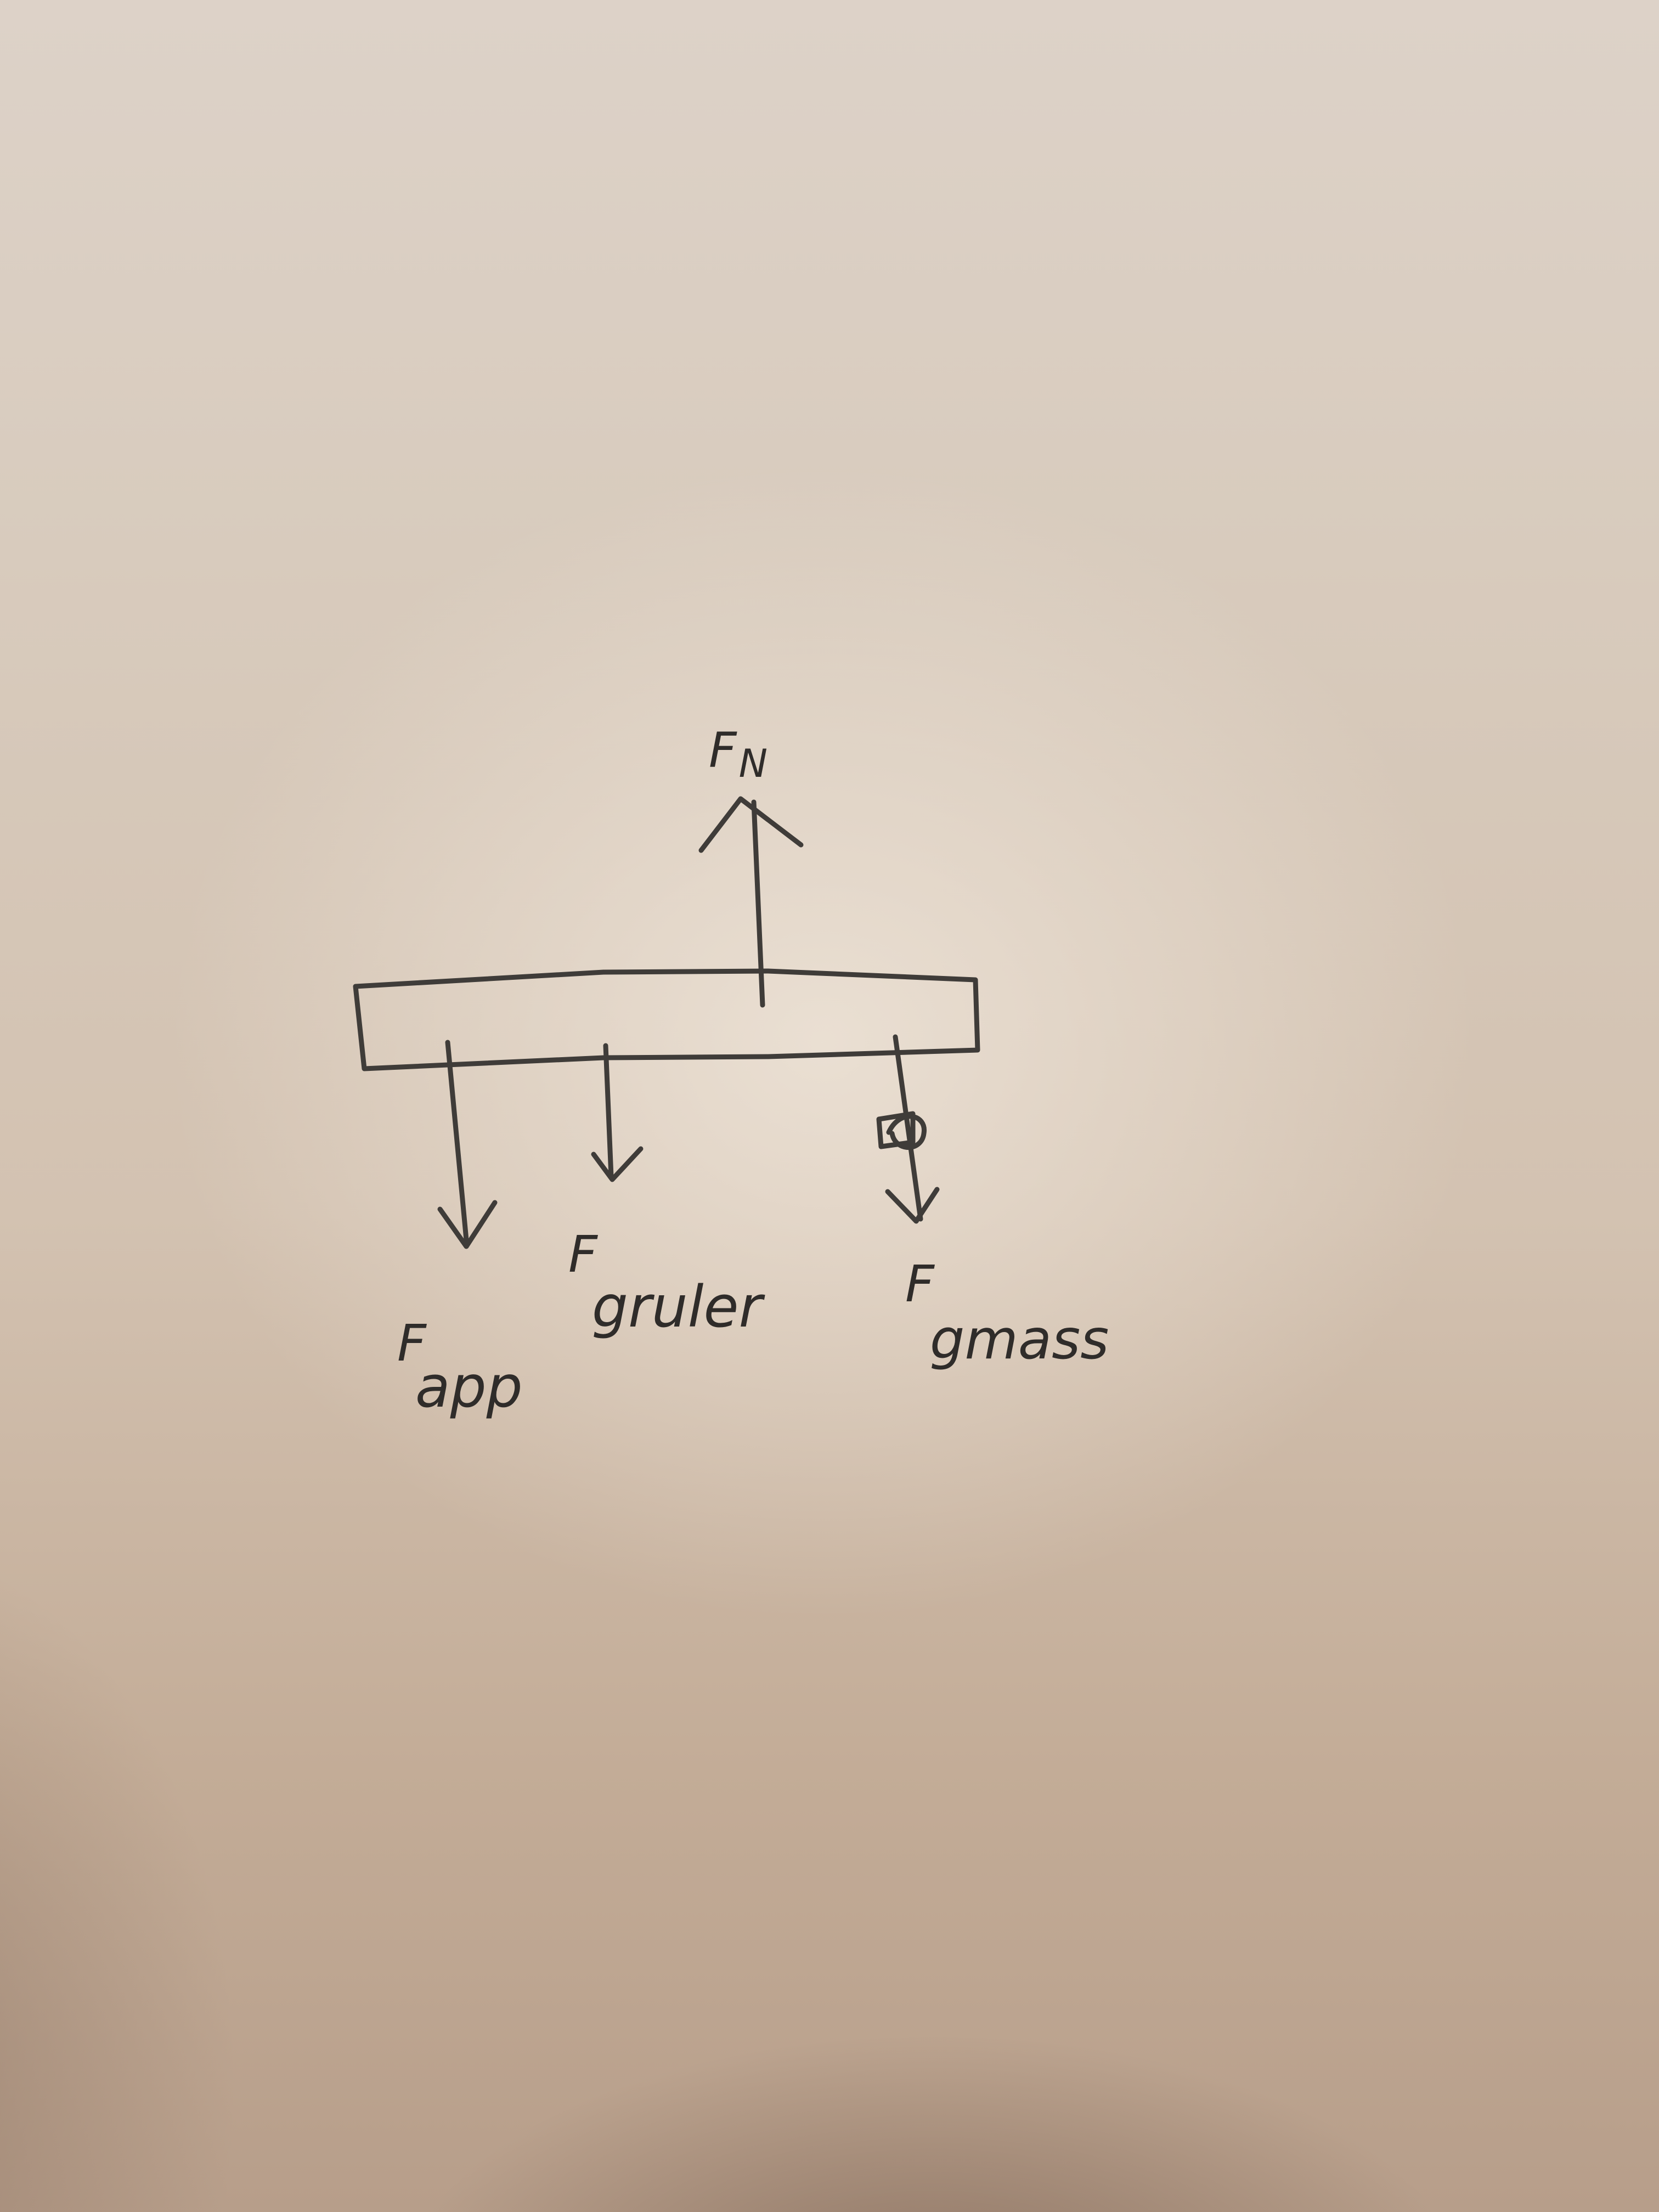 This screenshot has height=2212, width=1659. I want to click on normal-force-arrow, so click(758, 904).